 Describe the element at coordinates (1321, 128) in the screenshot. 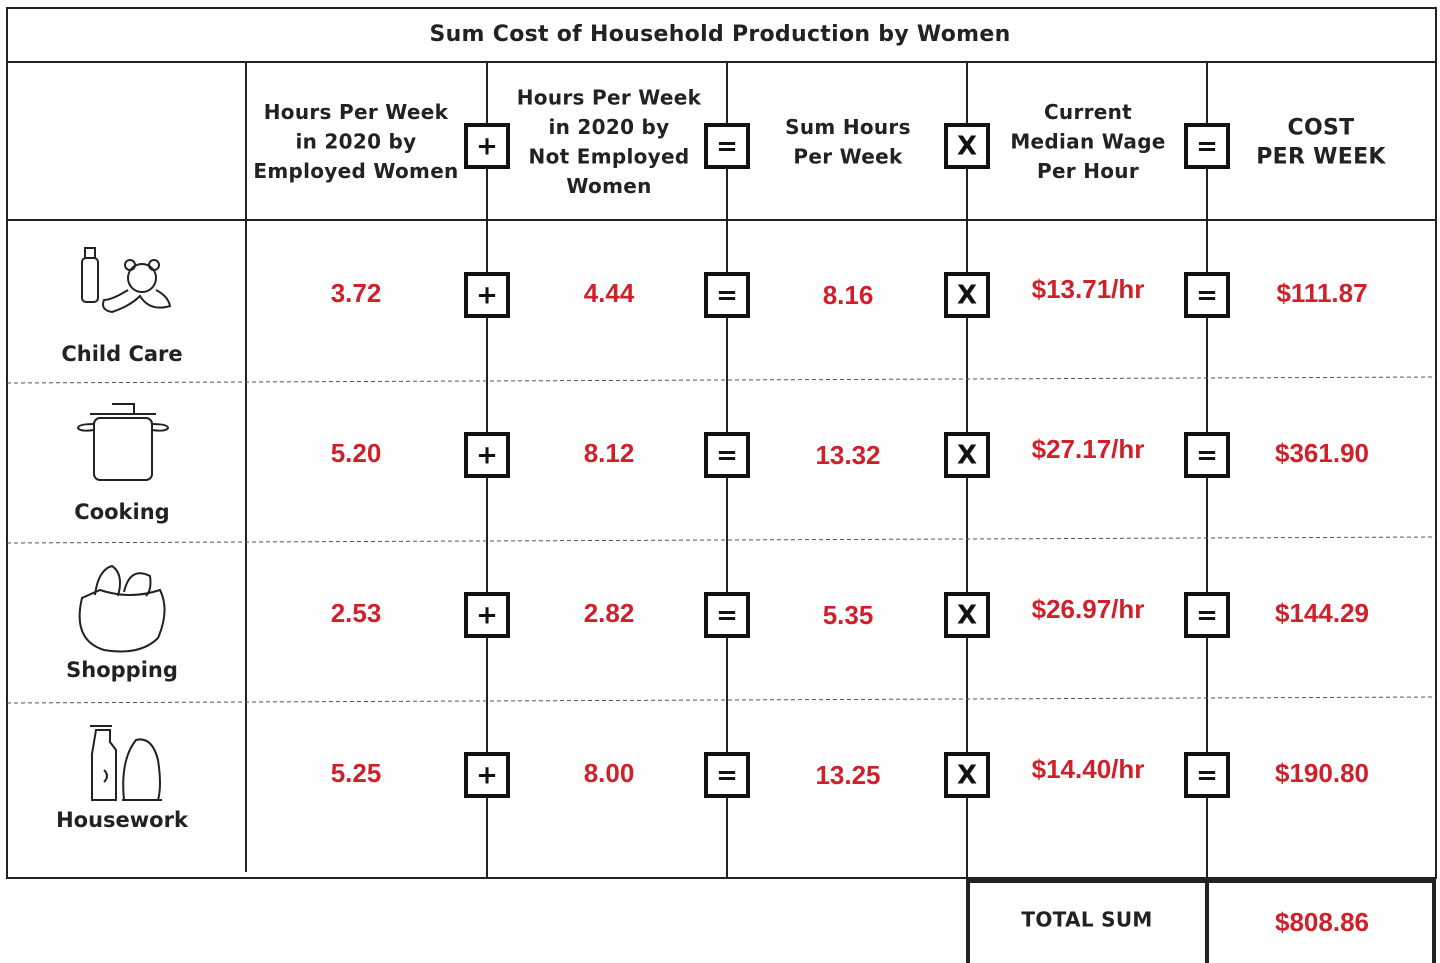

I see `column-header: COST` at that location.